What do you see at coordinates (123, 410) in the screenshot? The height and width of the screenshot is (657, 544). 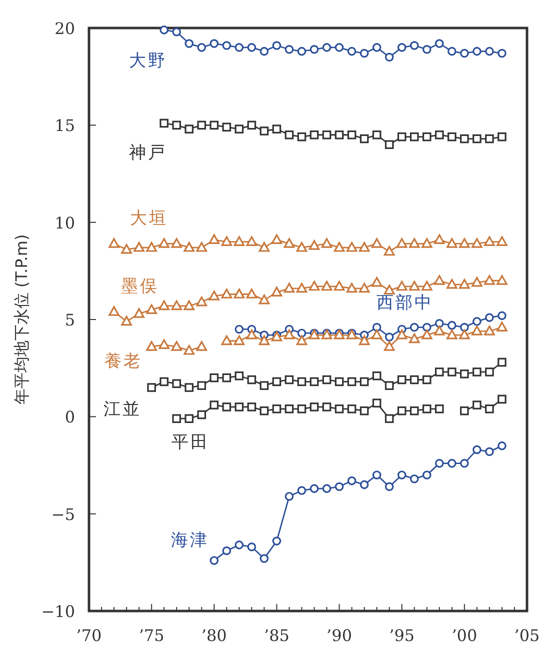 I see `series-label: 江並` at bounding box center [123, 410].